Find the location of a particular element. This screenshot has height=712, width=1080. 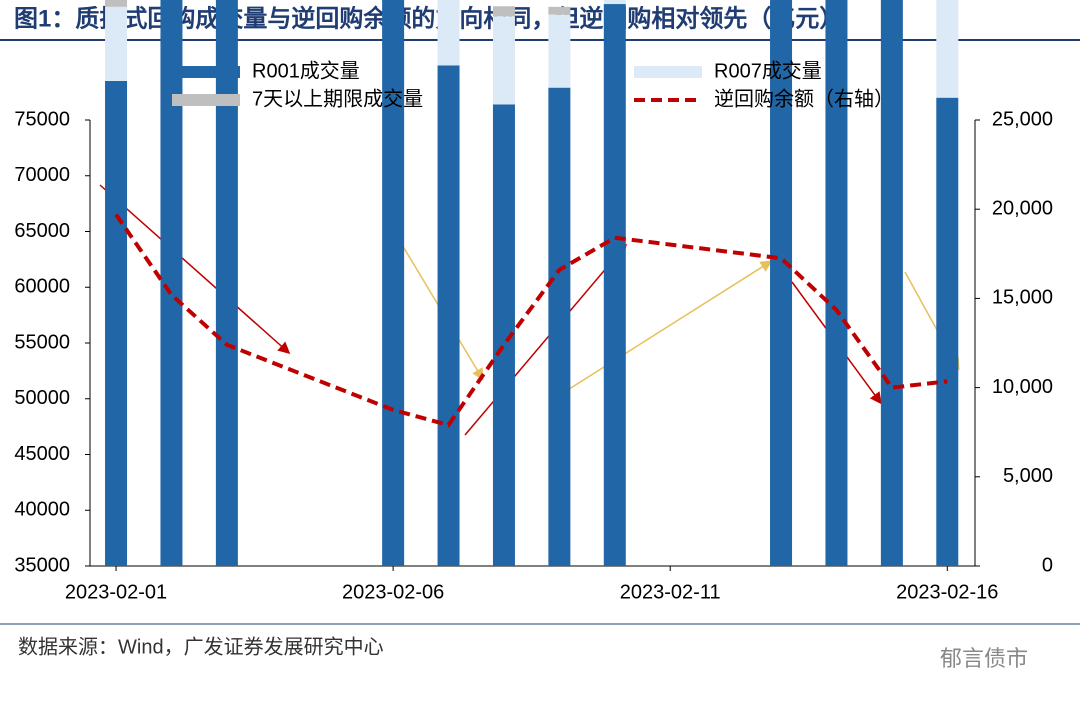

y2-tick-label: 0 is located at coordinates (1047, 565).